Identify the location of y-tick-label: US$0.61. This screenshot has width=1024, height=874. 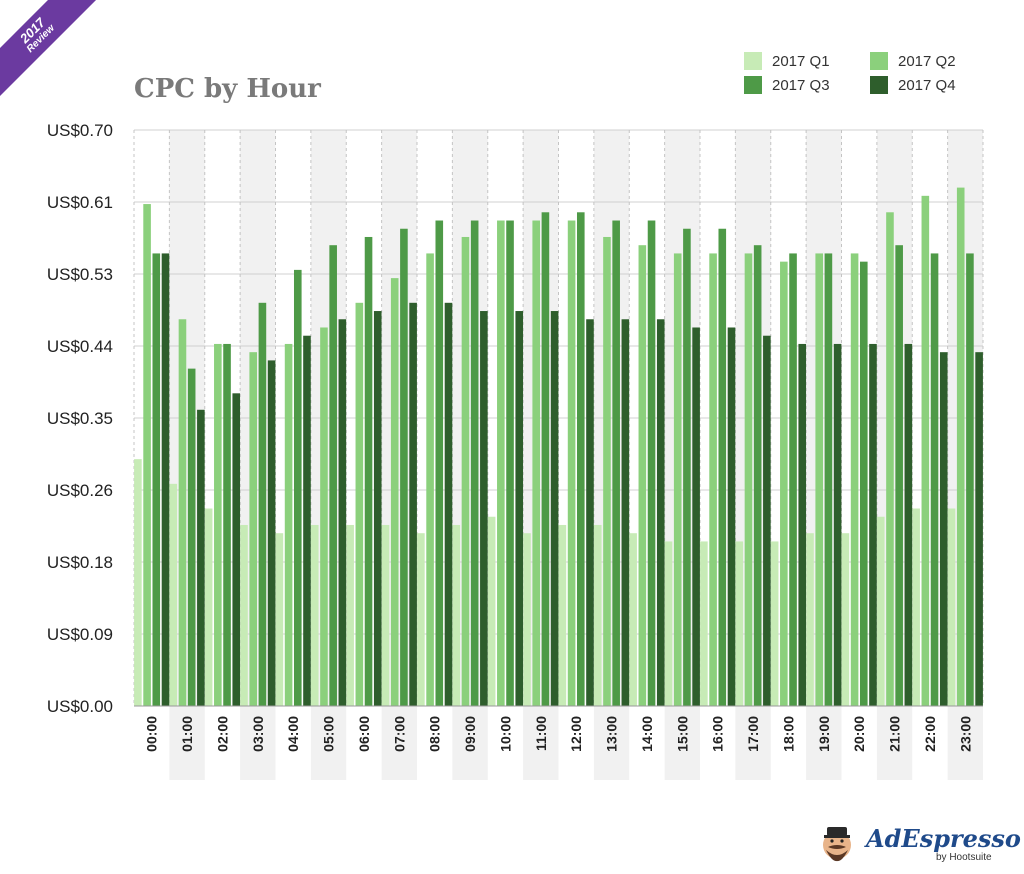
(80, 202).